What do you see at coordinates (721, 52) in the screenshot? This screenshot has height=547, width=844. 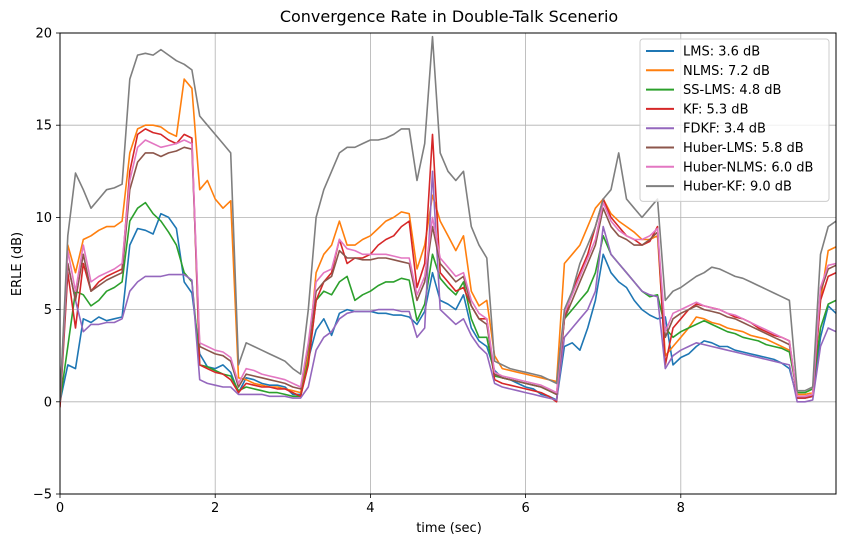 I see `legend-entry: LMS: 3.6 dB` at bounding box center [721, 52].